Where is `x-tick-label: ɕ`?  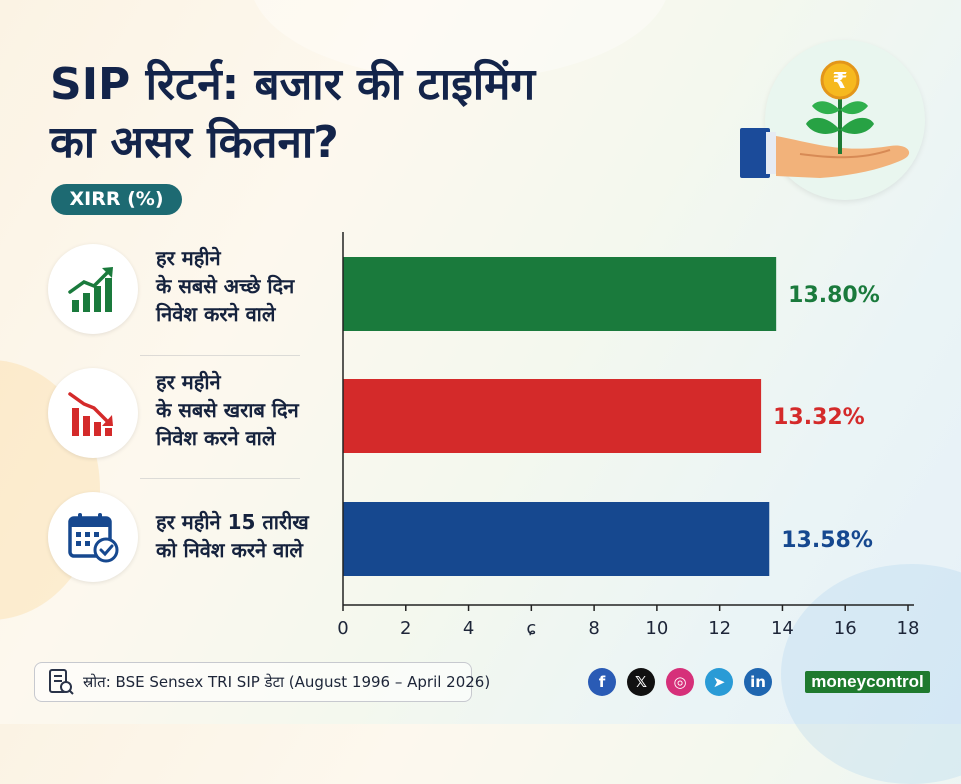
x-tick-label: ɕ is located at coordinates (531, 628).